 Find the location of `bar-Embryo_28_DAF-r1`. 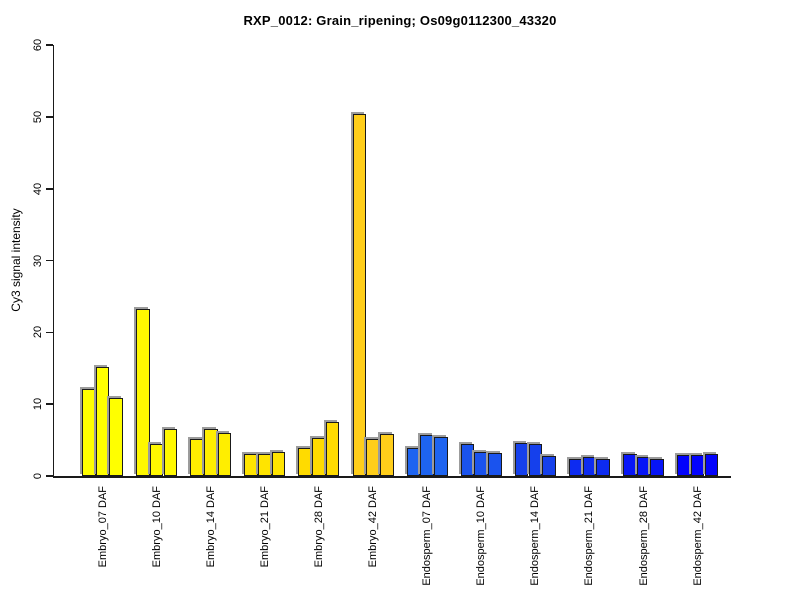

bar-Embryo_28_DAF-r1 is located at coordinates (305, 461).